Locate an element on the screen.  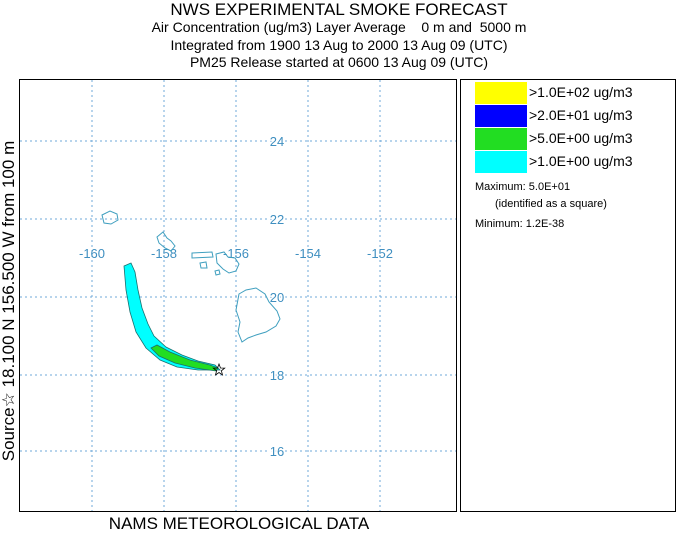
legend-item: >2.0E+01 ug/m3 is located at coordinates (575, 116).